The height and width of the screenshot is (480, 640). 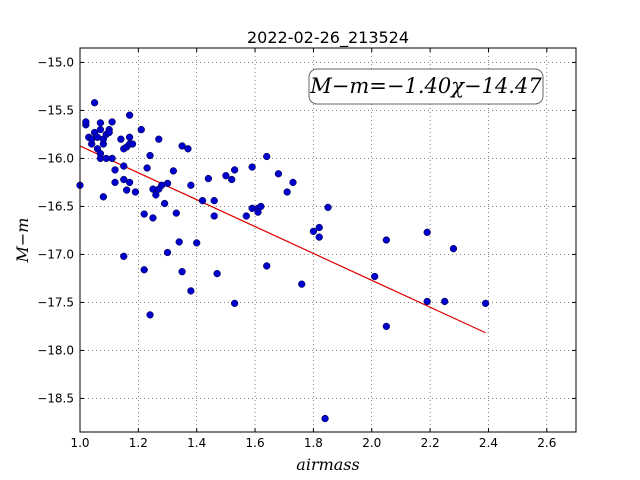 I want to click on y-tick-label: −15.0, so click(x=55, y=62).